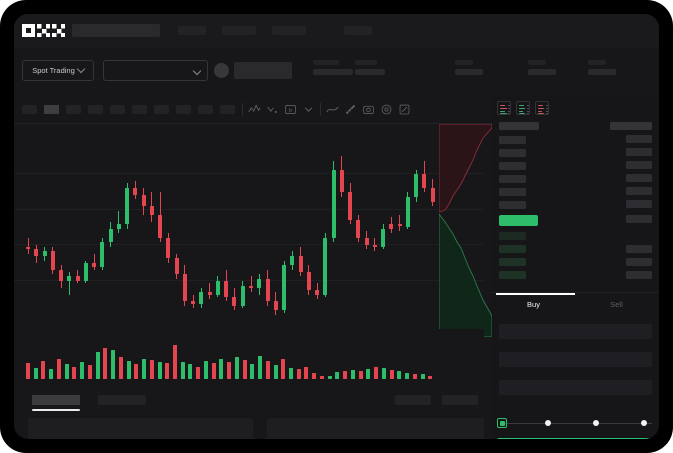  I want to click on stat-label, so click(464, 62).